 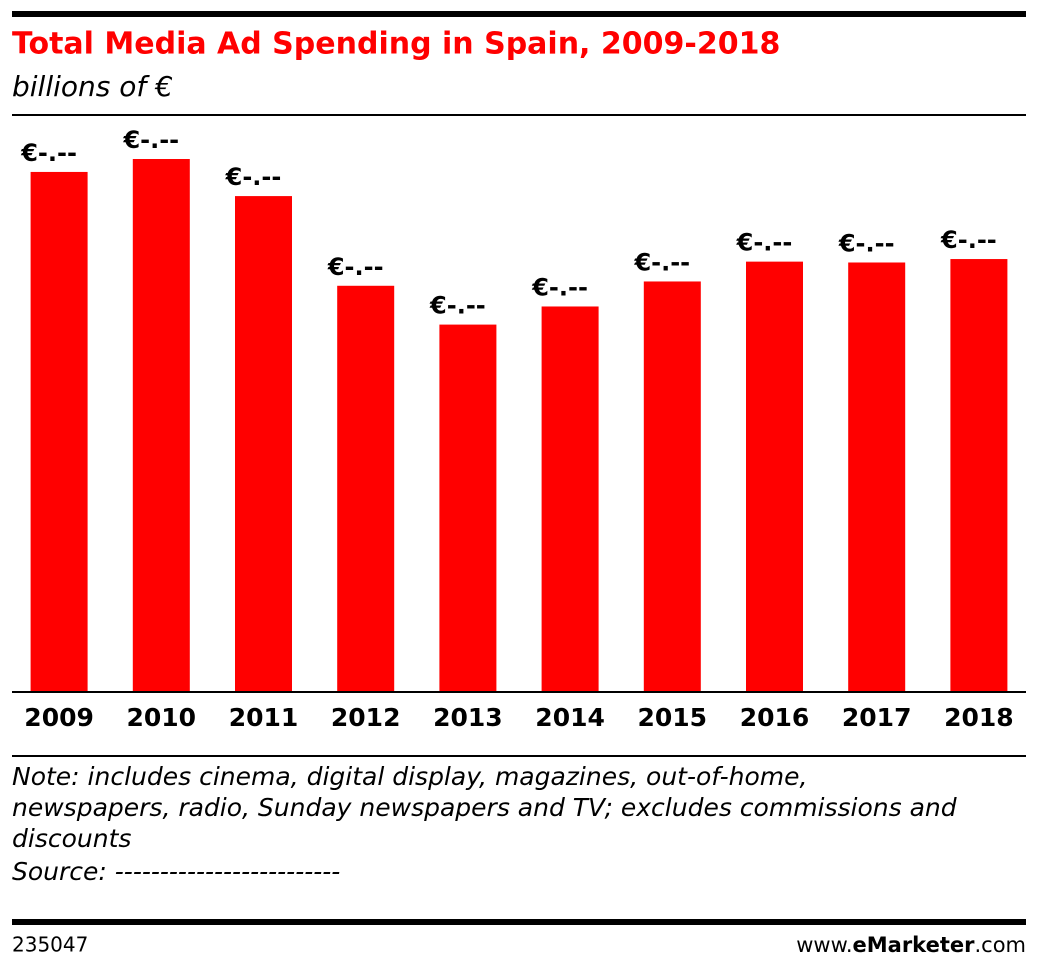 What do you see at coordinates (59, 717) in the screenshot?
I see `x-tick-label: 2009` at bounding box center [59, 717].